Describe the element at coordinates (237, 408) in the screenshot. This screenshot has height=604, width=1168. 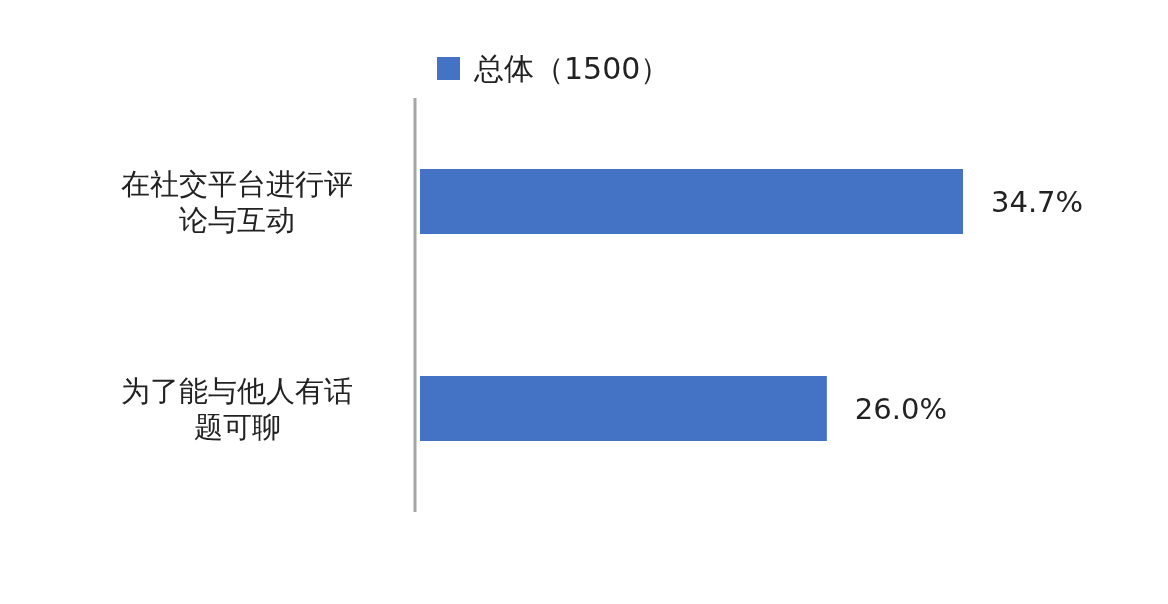
I see `y-tick-label: 为了能与他人有话题可聊` at that location.